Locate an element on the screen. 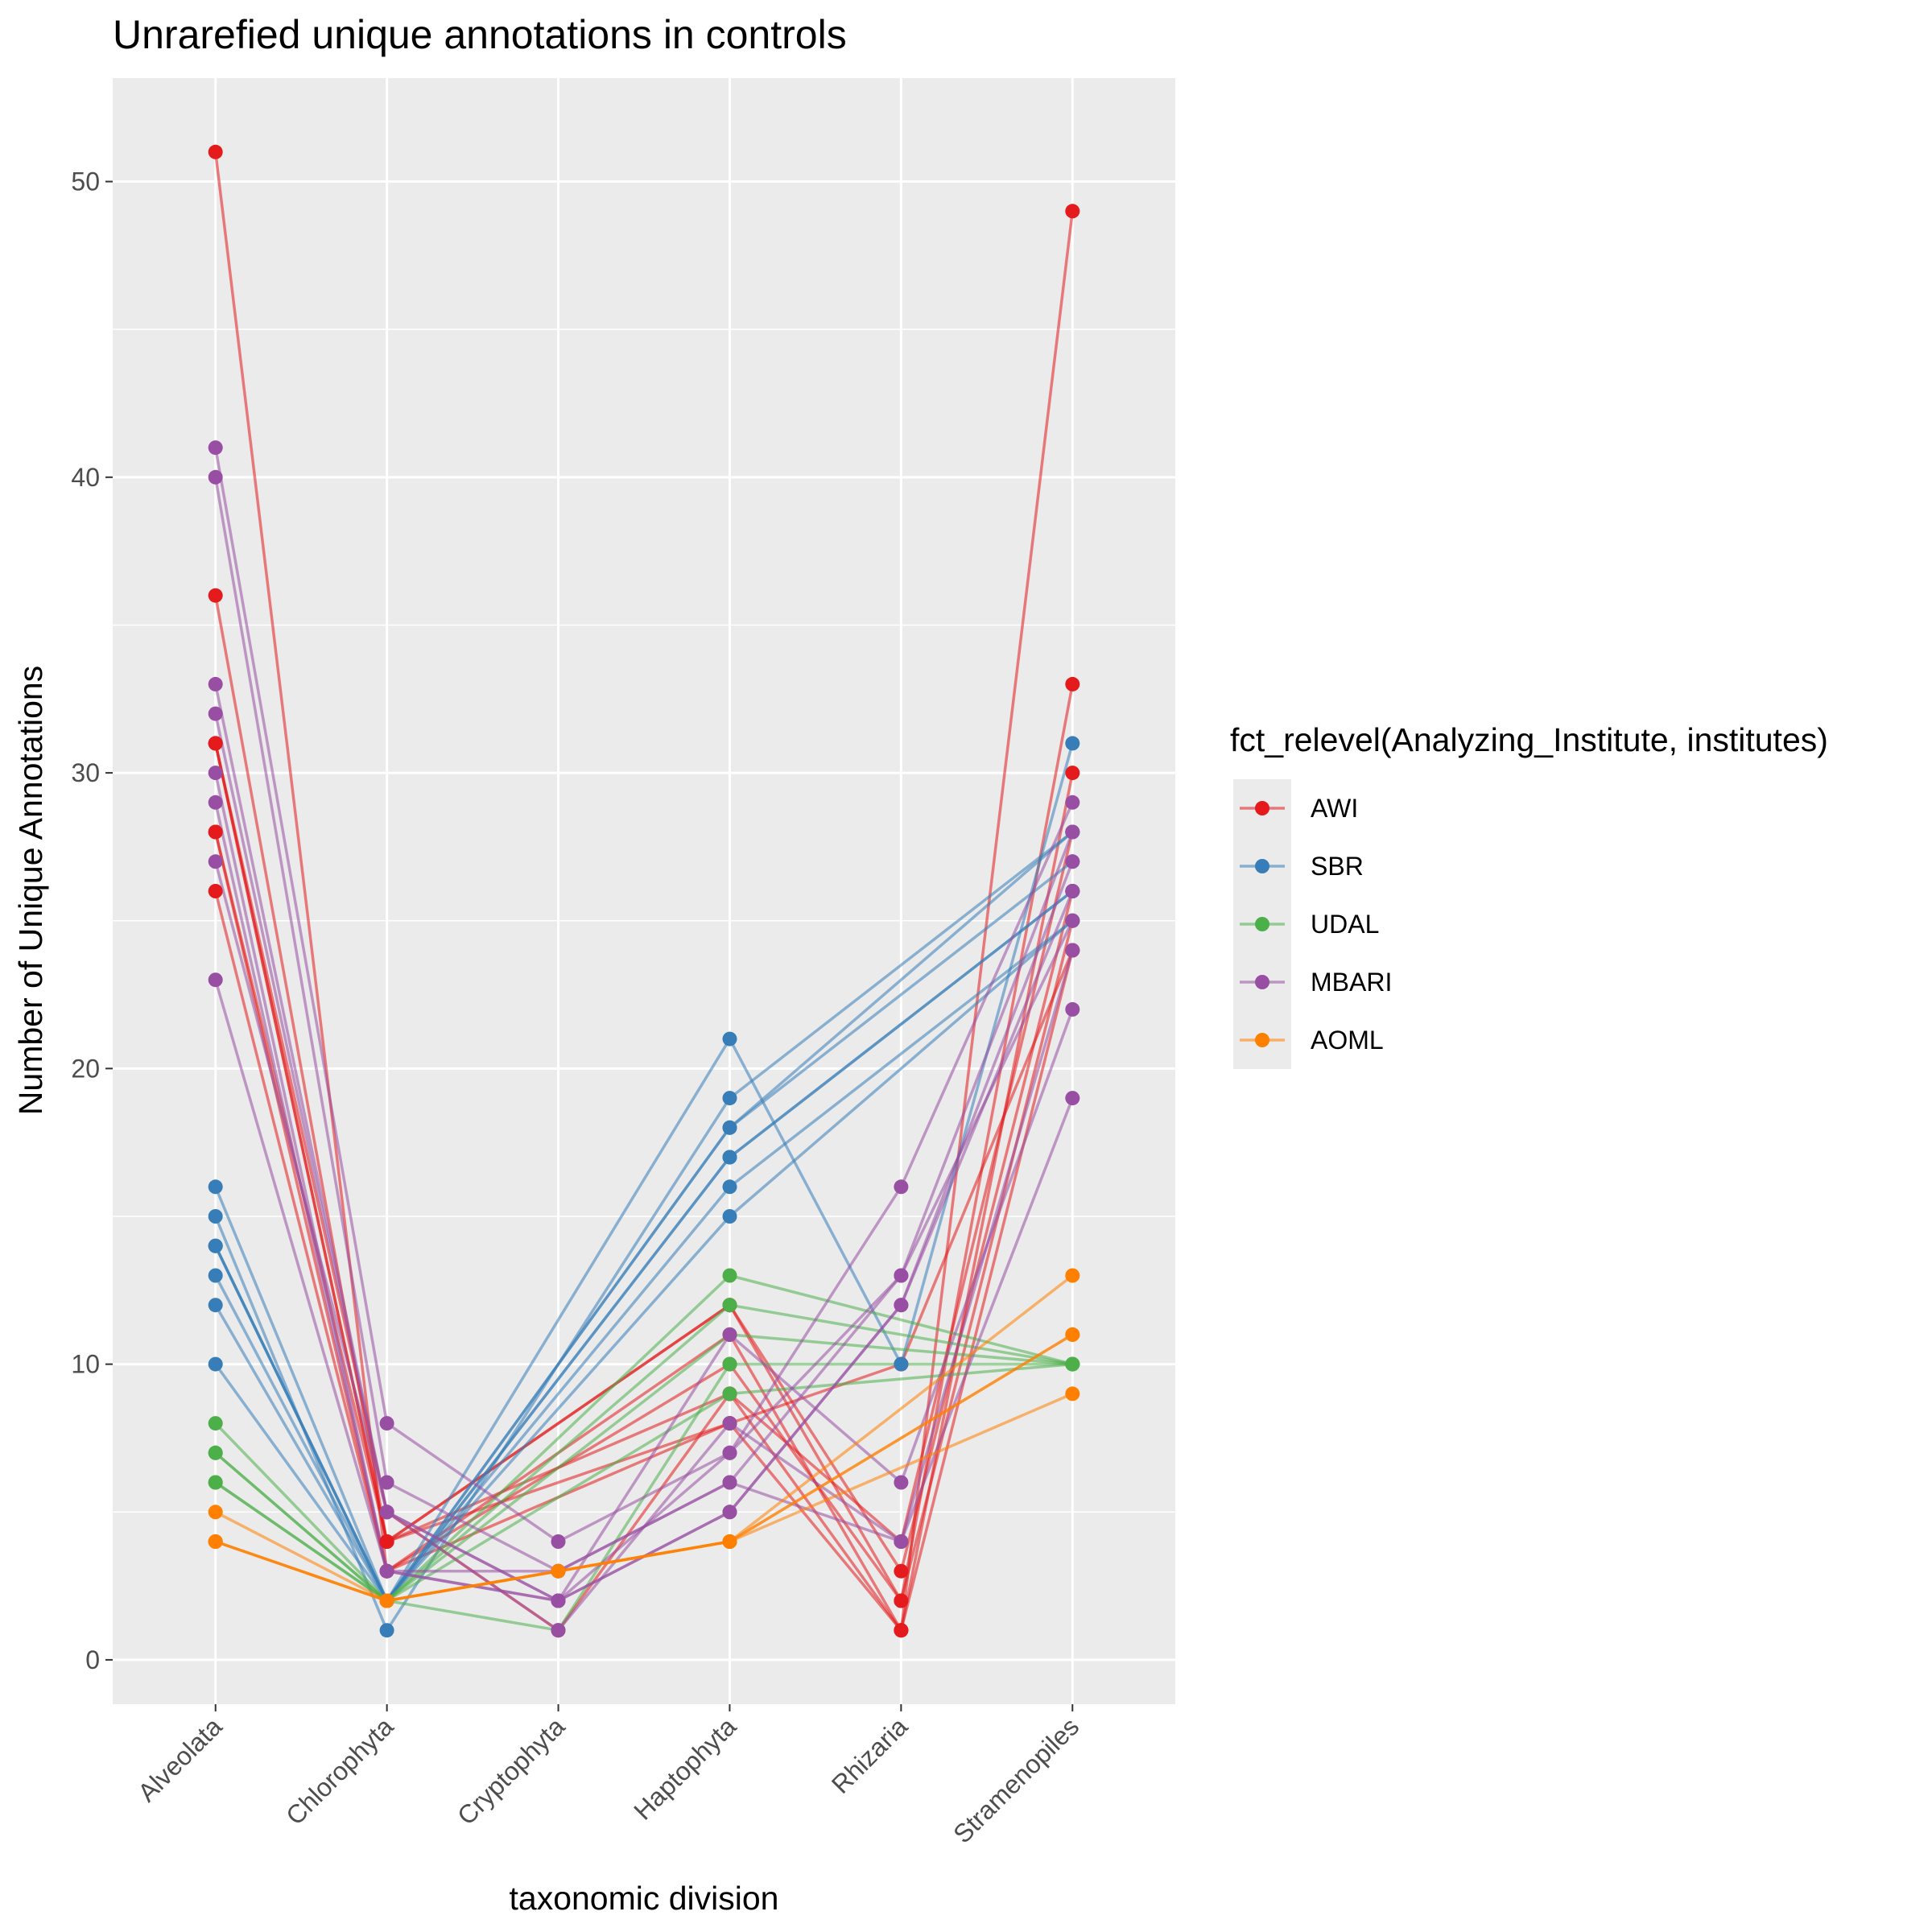 This screenshot has width=1932, height=1932. x-tick-label: Rhizaria is located at coordinates (870, 1755).